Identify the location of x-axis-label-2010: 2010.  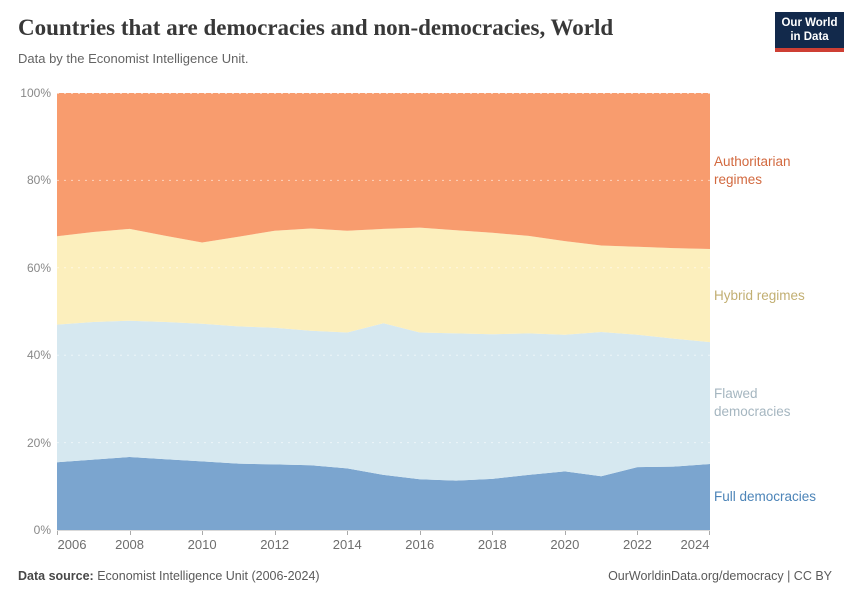
(202, 544).